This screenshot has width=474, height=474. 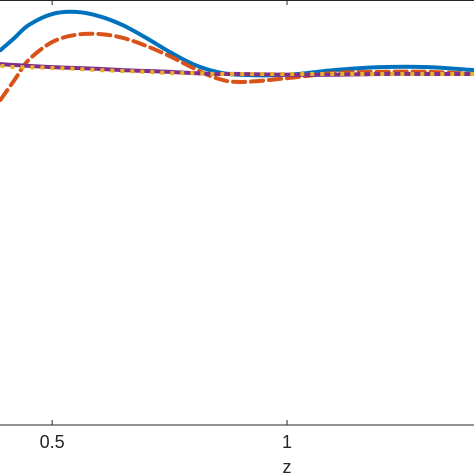 I want to click on x-axis-label: z, so click(x=287, y=465).